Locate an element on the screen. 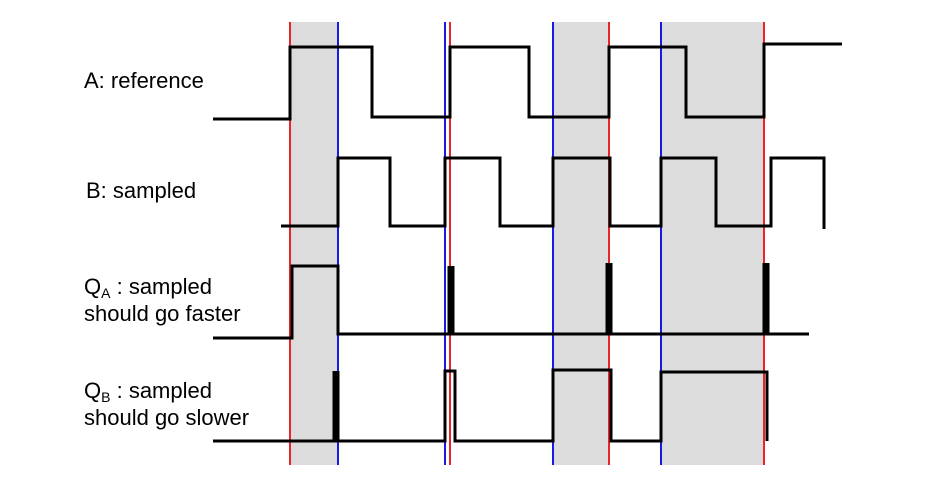 This screenshot has height=483, width=949. label-qb-subscript: B is located at coordinates (106, 397).